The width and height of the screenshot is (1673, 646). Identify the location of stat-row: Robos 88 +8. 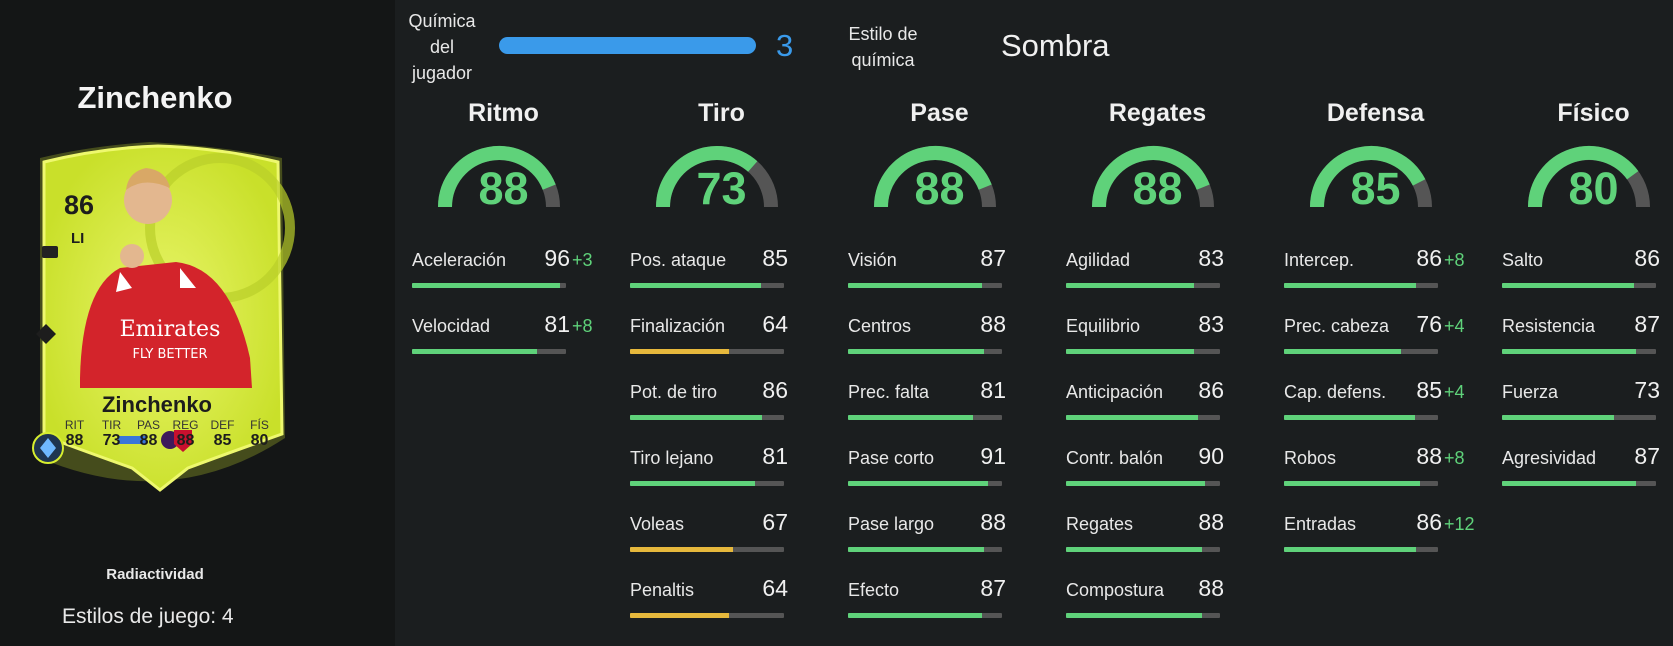
(1389, 475).